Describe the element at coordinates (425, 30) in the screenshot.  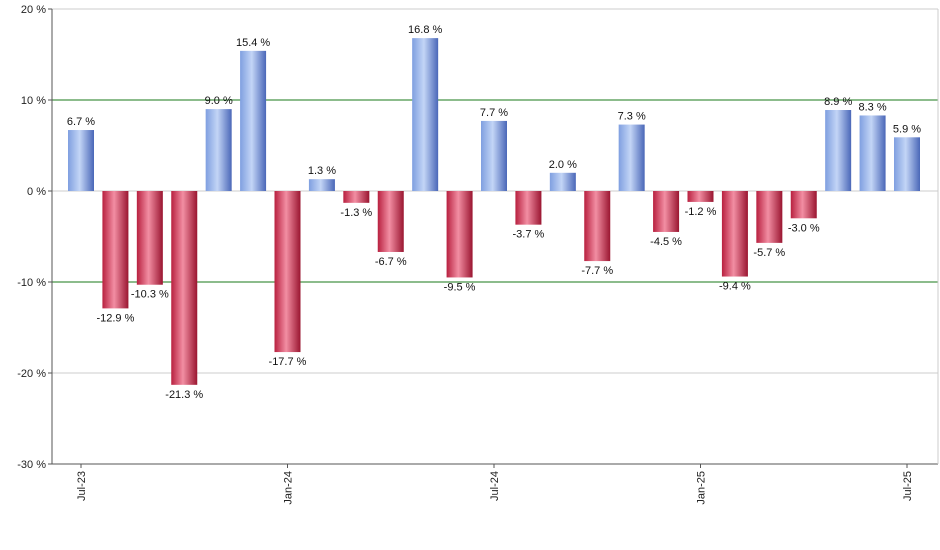
I see `data-label: 16.8 %` at that location.